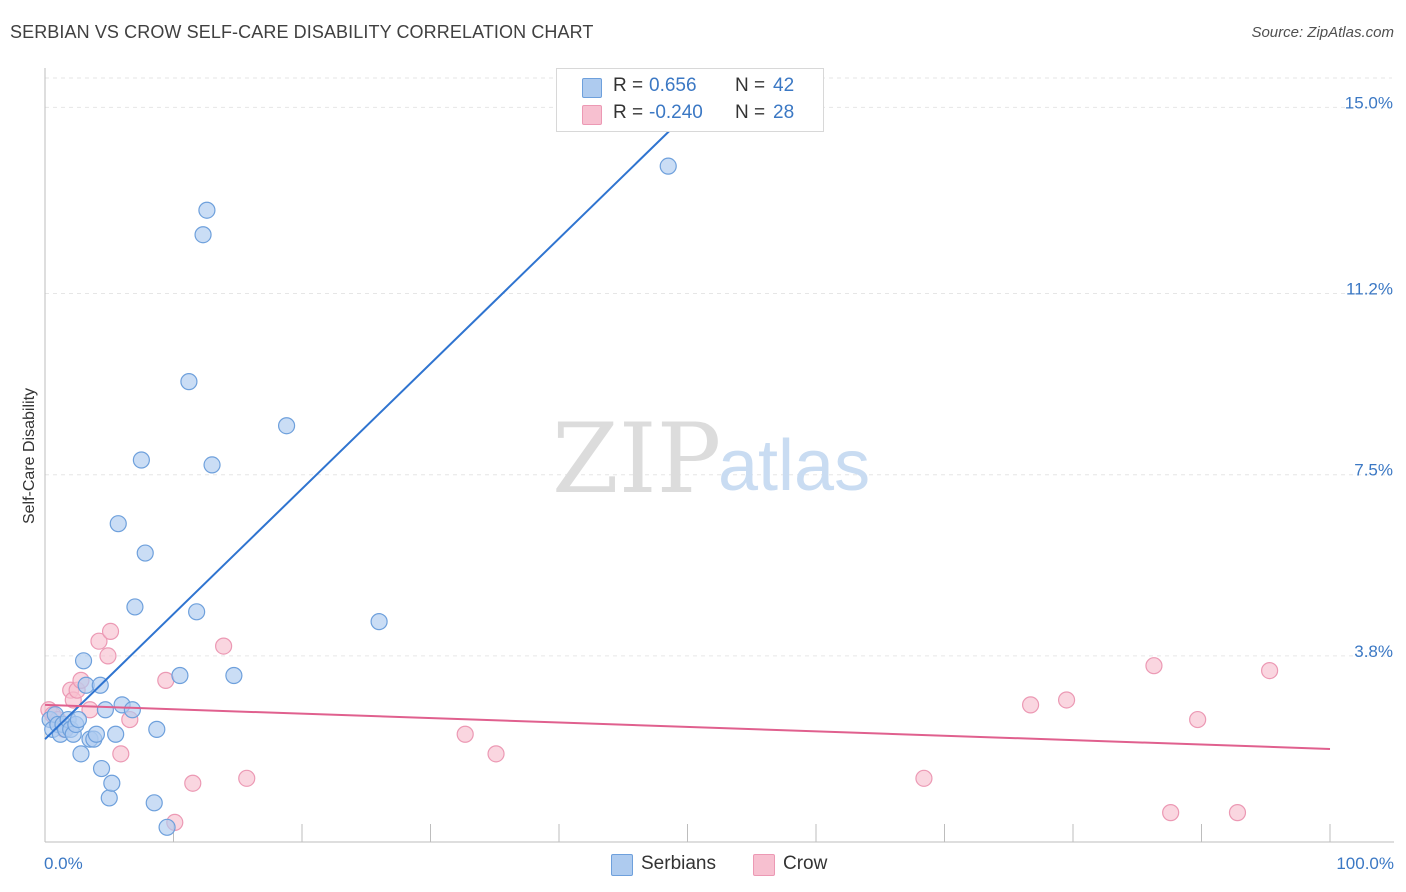 This screenshot has width=1406, height=892. I want to click on legend-row-crow: R = -0.240 N = 28, so click(690, 114).